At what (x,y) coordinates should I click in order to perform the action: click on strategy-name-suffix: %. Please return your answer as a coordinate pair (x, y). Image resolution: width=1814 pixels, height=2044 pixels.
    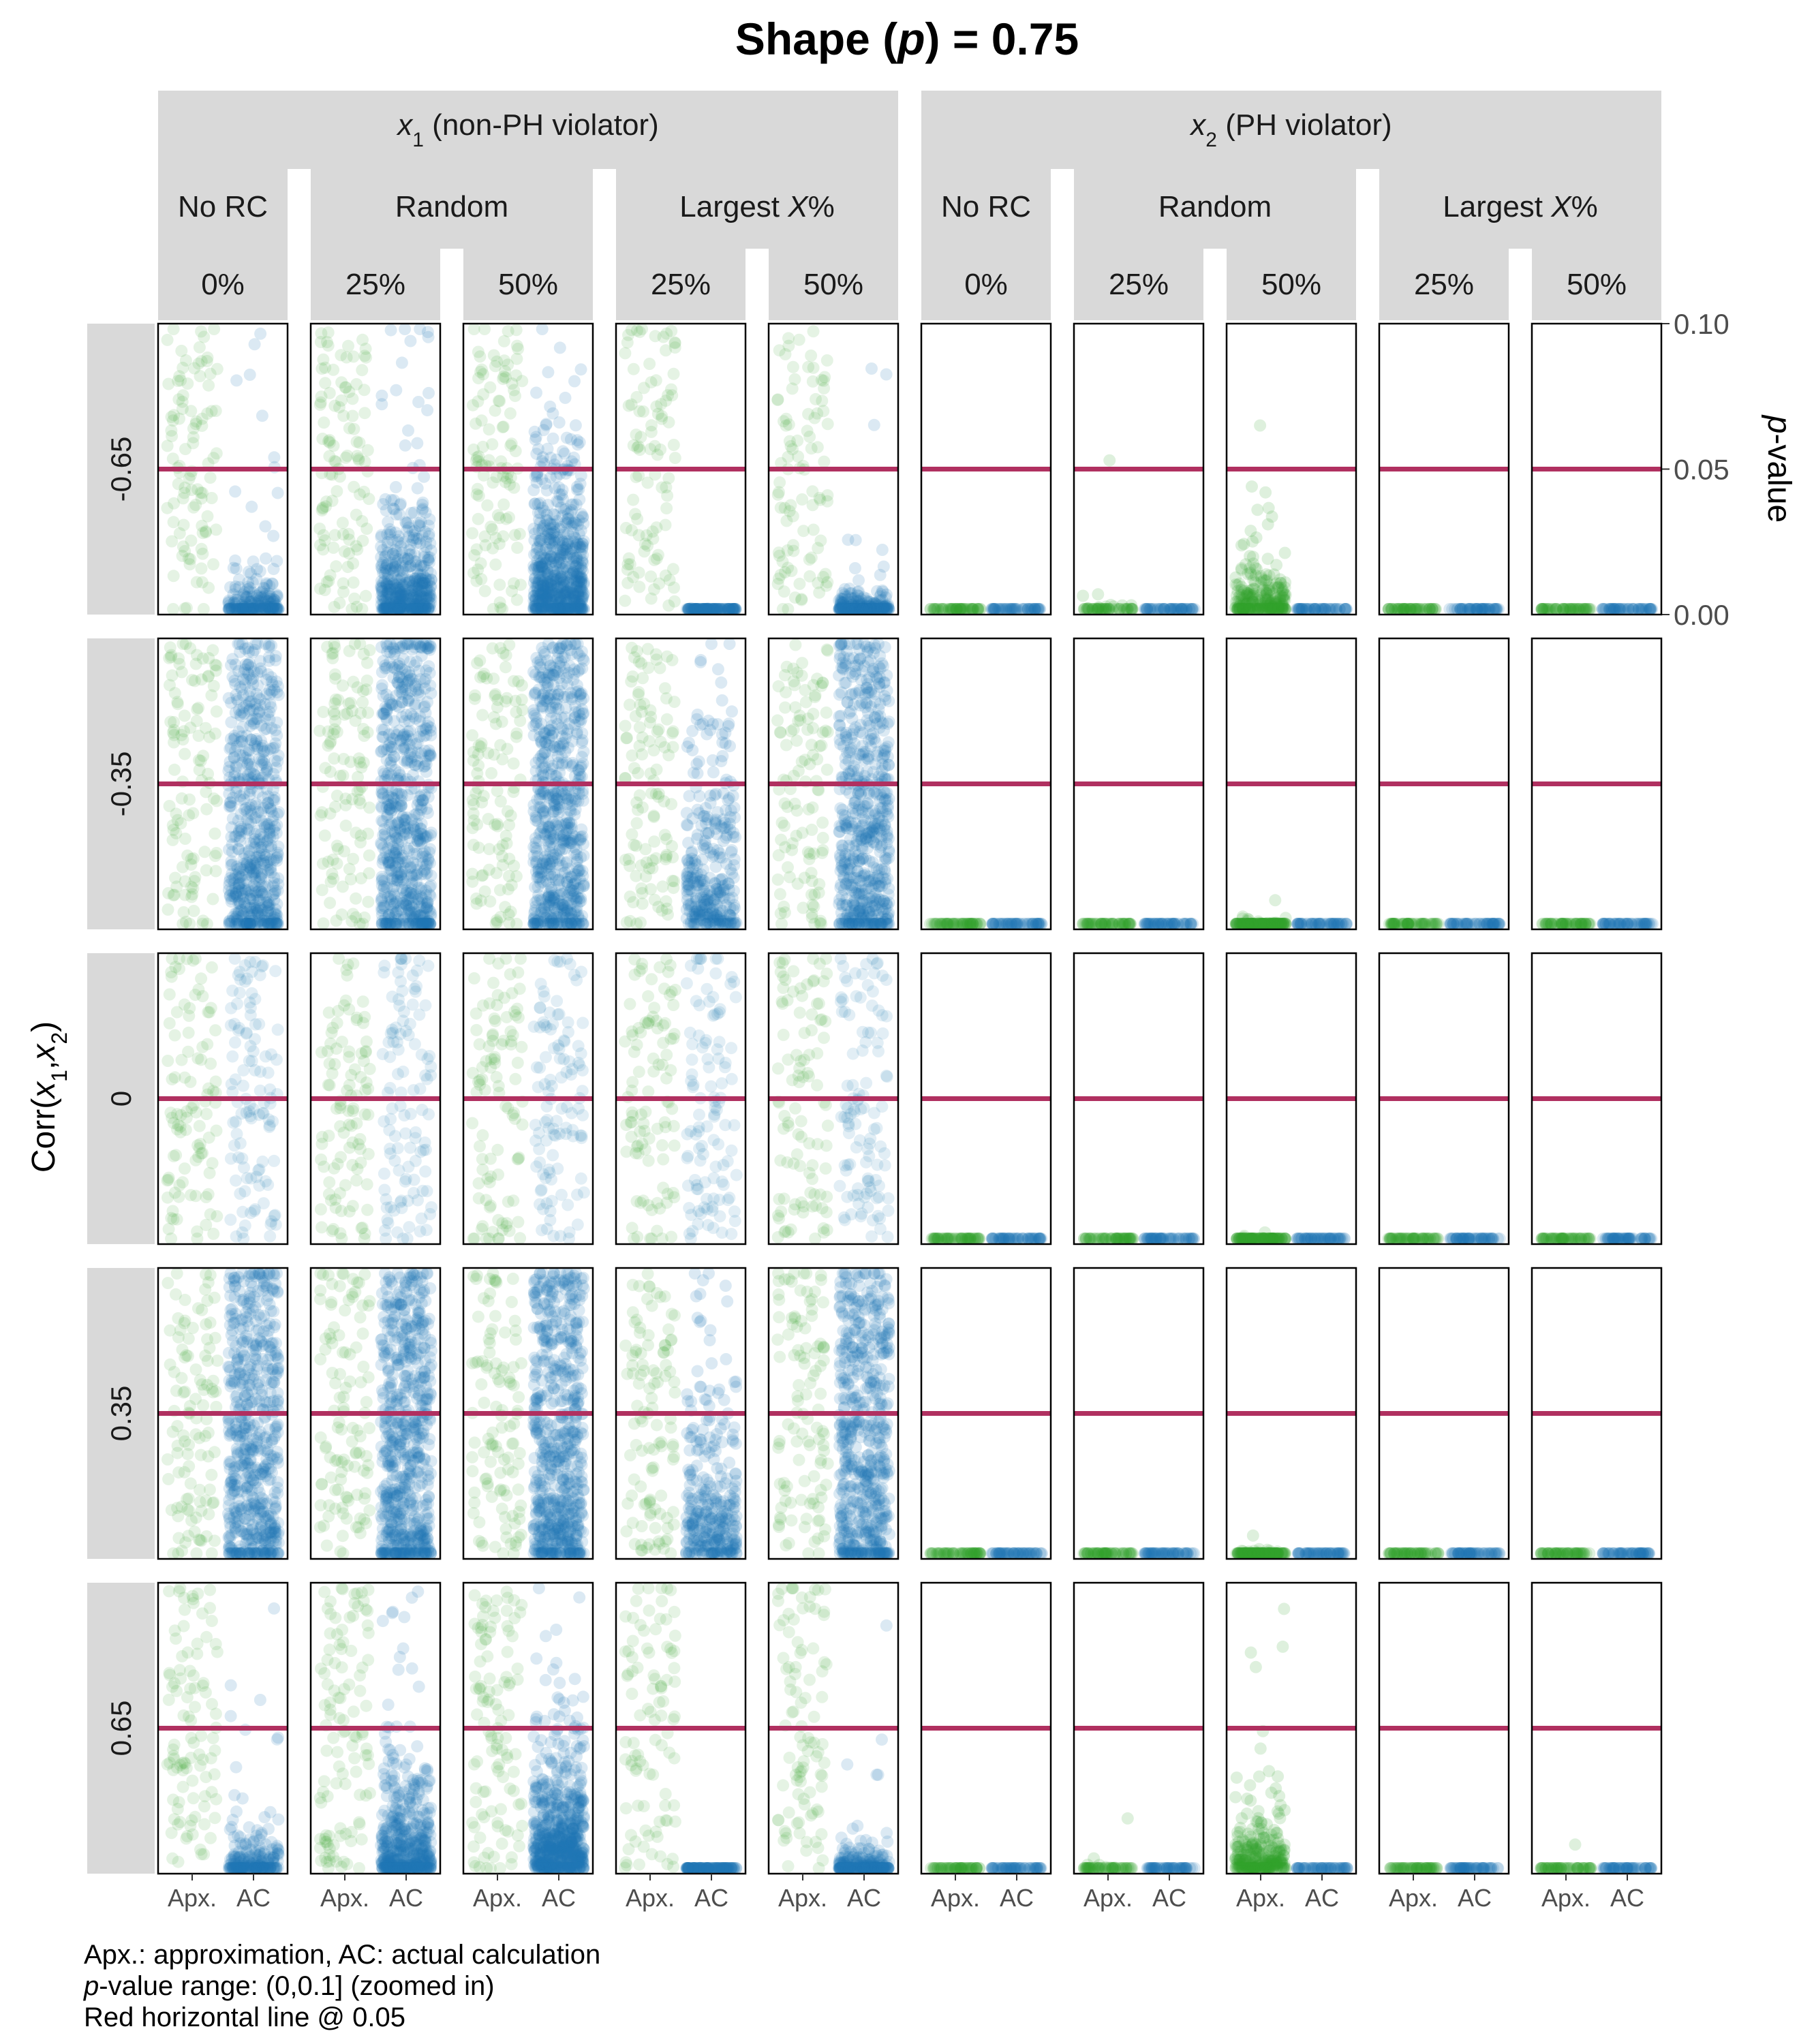
    Looking at the image, I should click on (1584, 206).